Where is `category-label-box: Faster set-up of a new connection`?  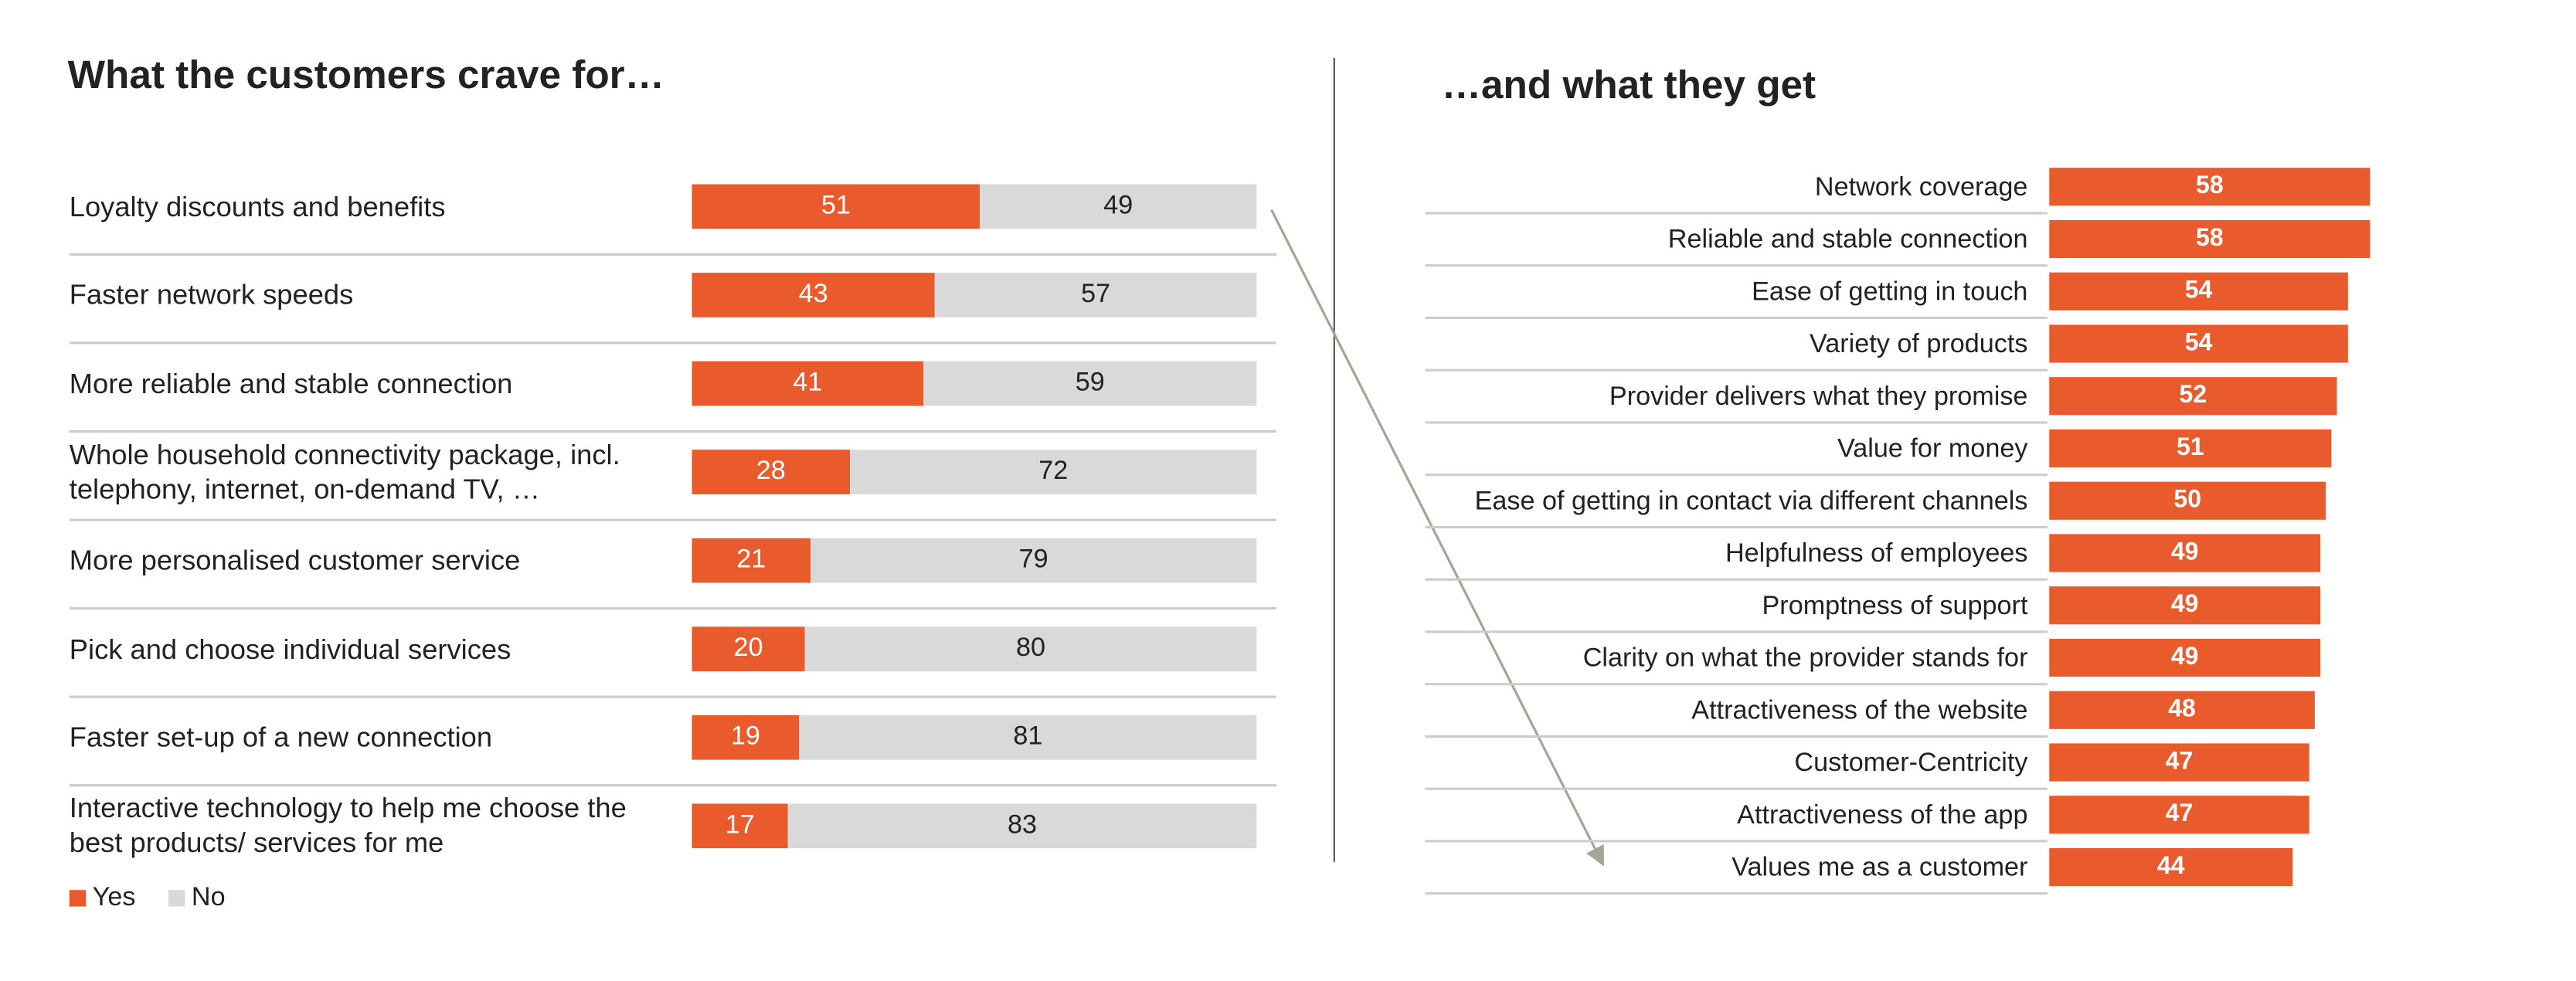 category-label-box: Faster set-up of a new connection is located at coordinates (281, 737).